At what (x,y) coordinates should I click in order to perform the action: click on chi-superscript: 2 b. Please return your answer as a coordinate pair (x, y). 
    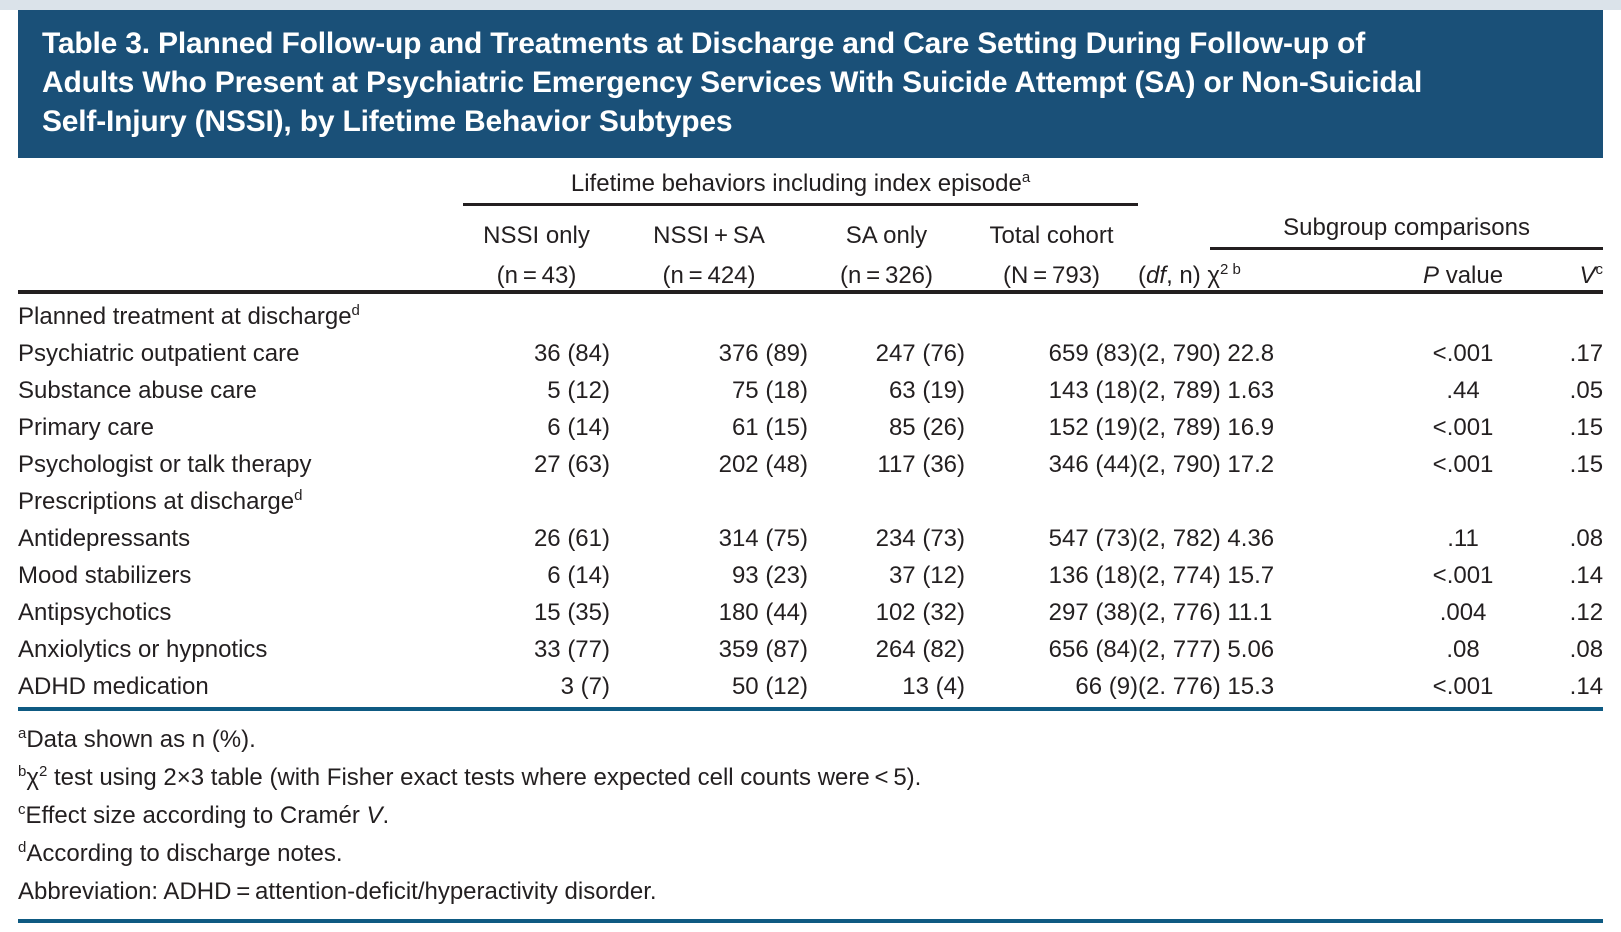
    Looking at the image, I should click on (1230, 269).